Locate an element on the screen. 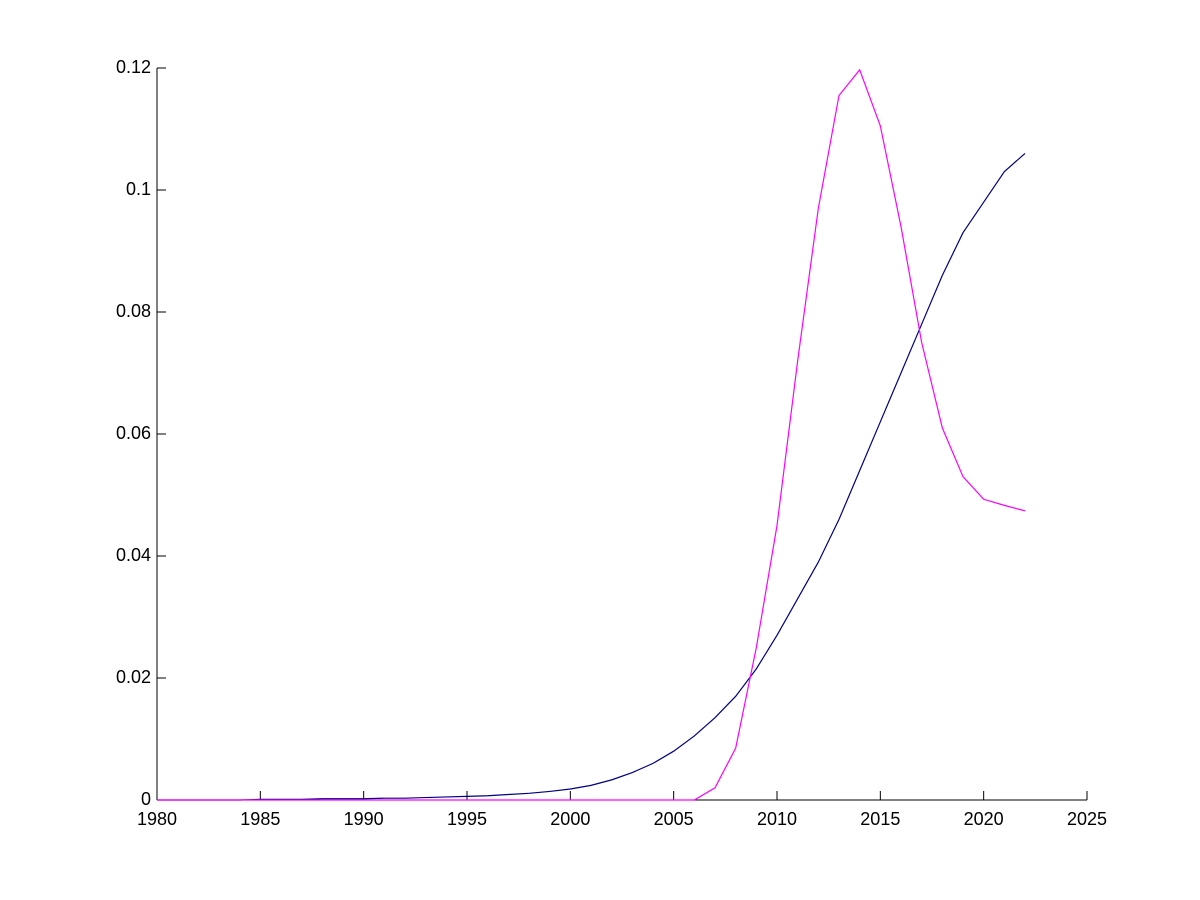 This screenshot has height=900, width=1200. y-tick-label: 0.04 is located at coordinates (133, 555).